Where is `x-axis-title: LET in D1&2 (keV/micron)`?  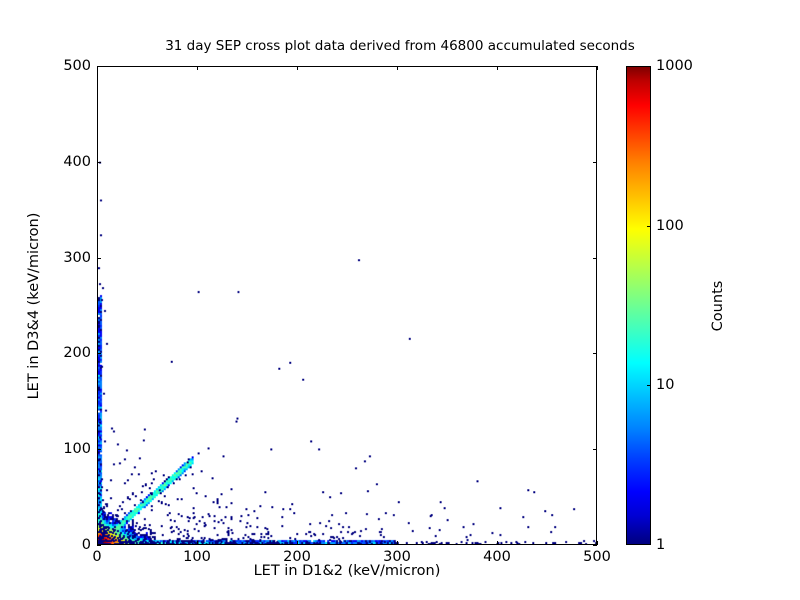
x-axis-title: LET in D1&2 (keV/micron) is located at coordinates (347, 571).